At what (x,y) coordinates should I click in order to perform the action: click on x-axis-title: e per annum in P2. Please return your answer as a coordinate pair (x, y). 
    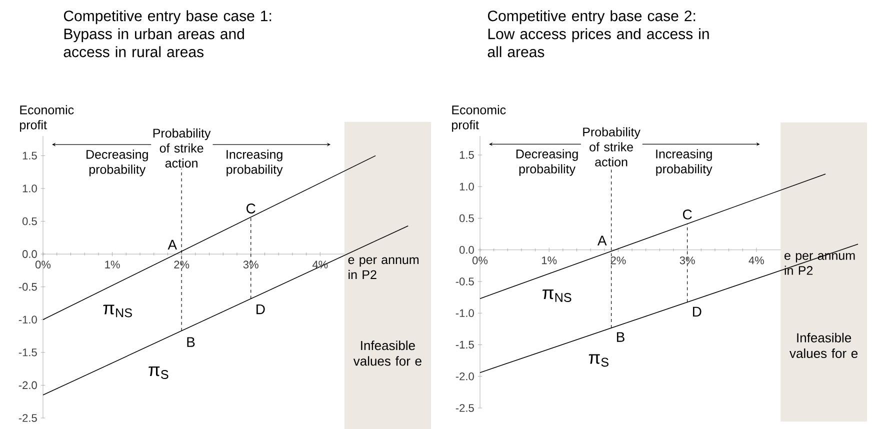
    Looking at the image, I should click on (383, 268).